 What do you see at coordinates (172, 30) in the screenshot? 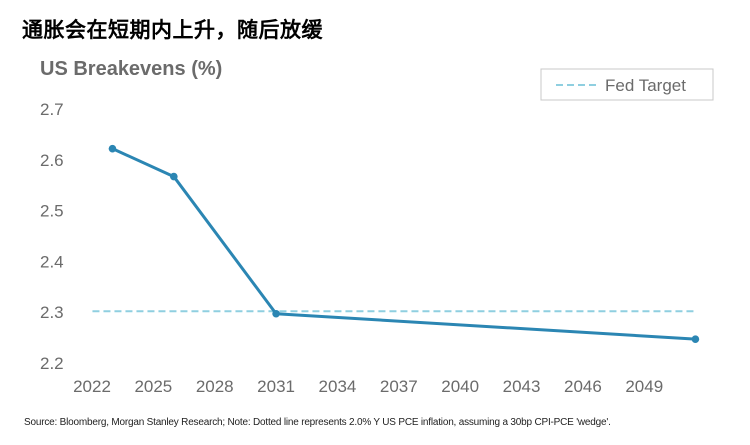
I see `headline: 通胀会在短期内上升，随后放缓` at bounding box center [172, 30].